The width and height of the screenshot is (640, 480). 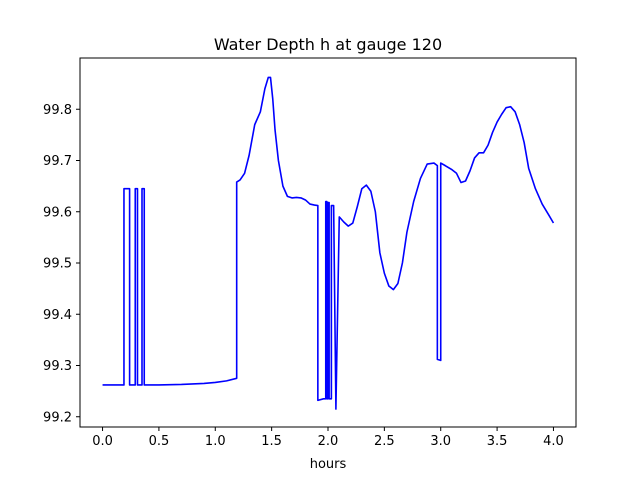 What do you see at coordinates (57, 315) in the screenshot?
I see `y-tick-label: 99.4` at bounding box center [57, 315].